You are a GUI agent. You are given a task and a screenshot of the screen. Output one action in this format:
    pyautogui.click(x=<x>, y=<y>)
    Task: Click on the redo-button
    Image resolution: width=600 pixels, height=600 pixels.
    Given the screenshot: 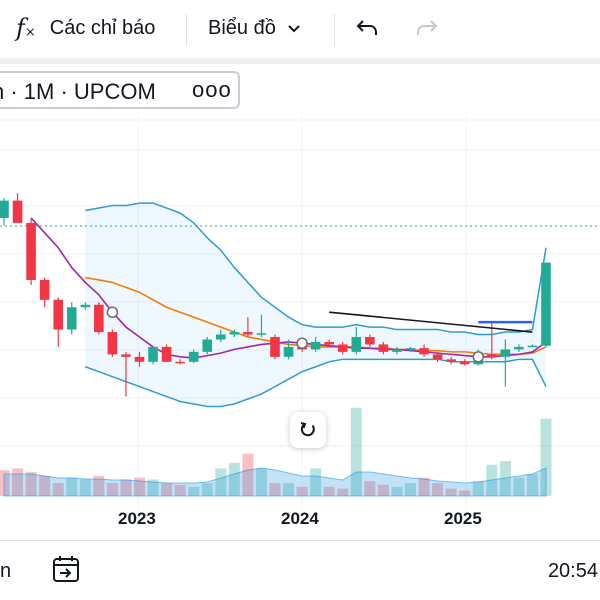 What is the action you would take?
    pyautogui.click(x=427, y=28)
    